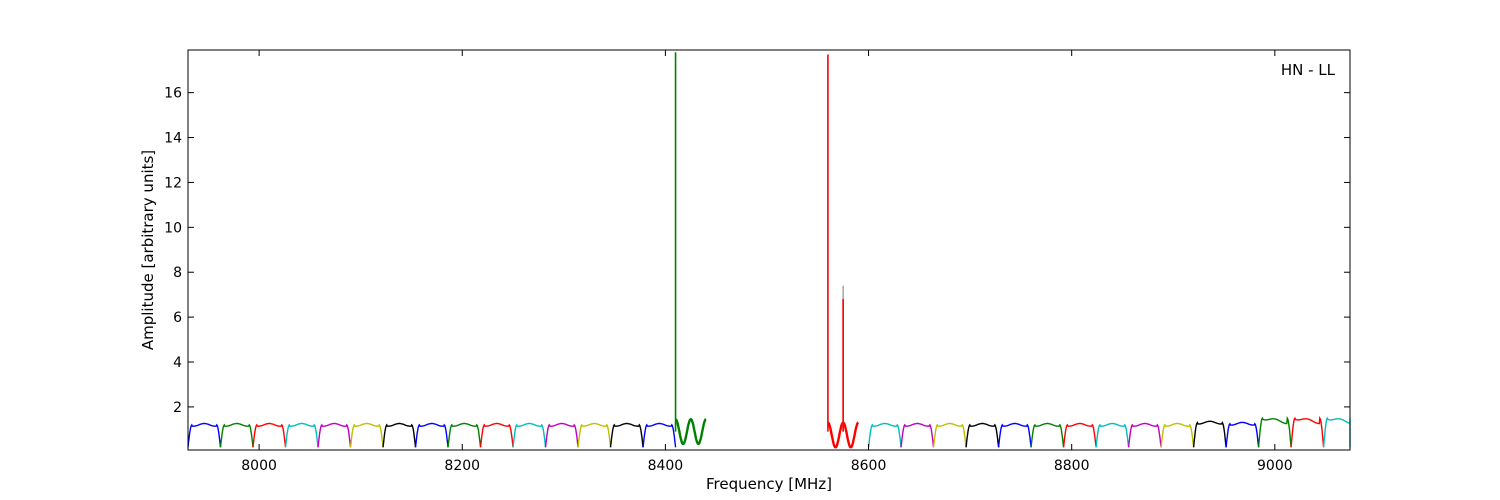 Image resolution: width=1500 pixels, height=500 pixels. Describe the element at coordinates (666, 466) in the screenshot. I see `x-tick-label: 8400` at that location.